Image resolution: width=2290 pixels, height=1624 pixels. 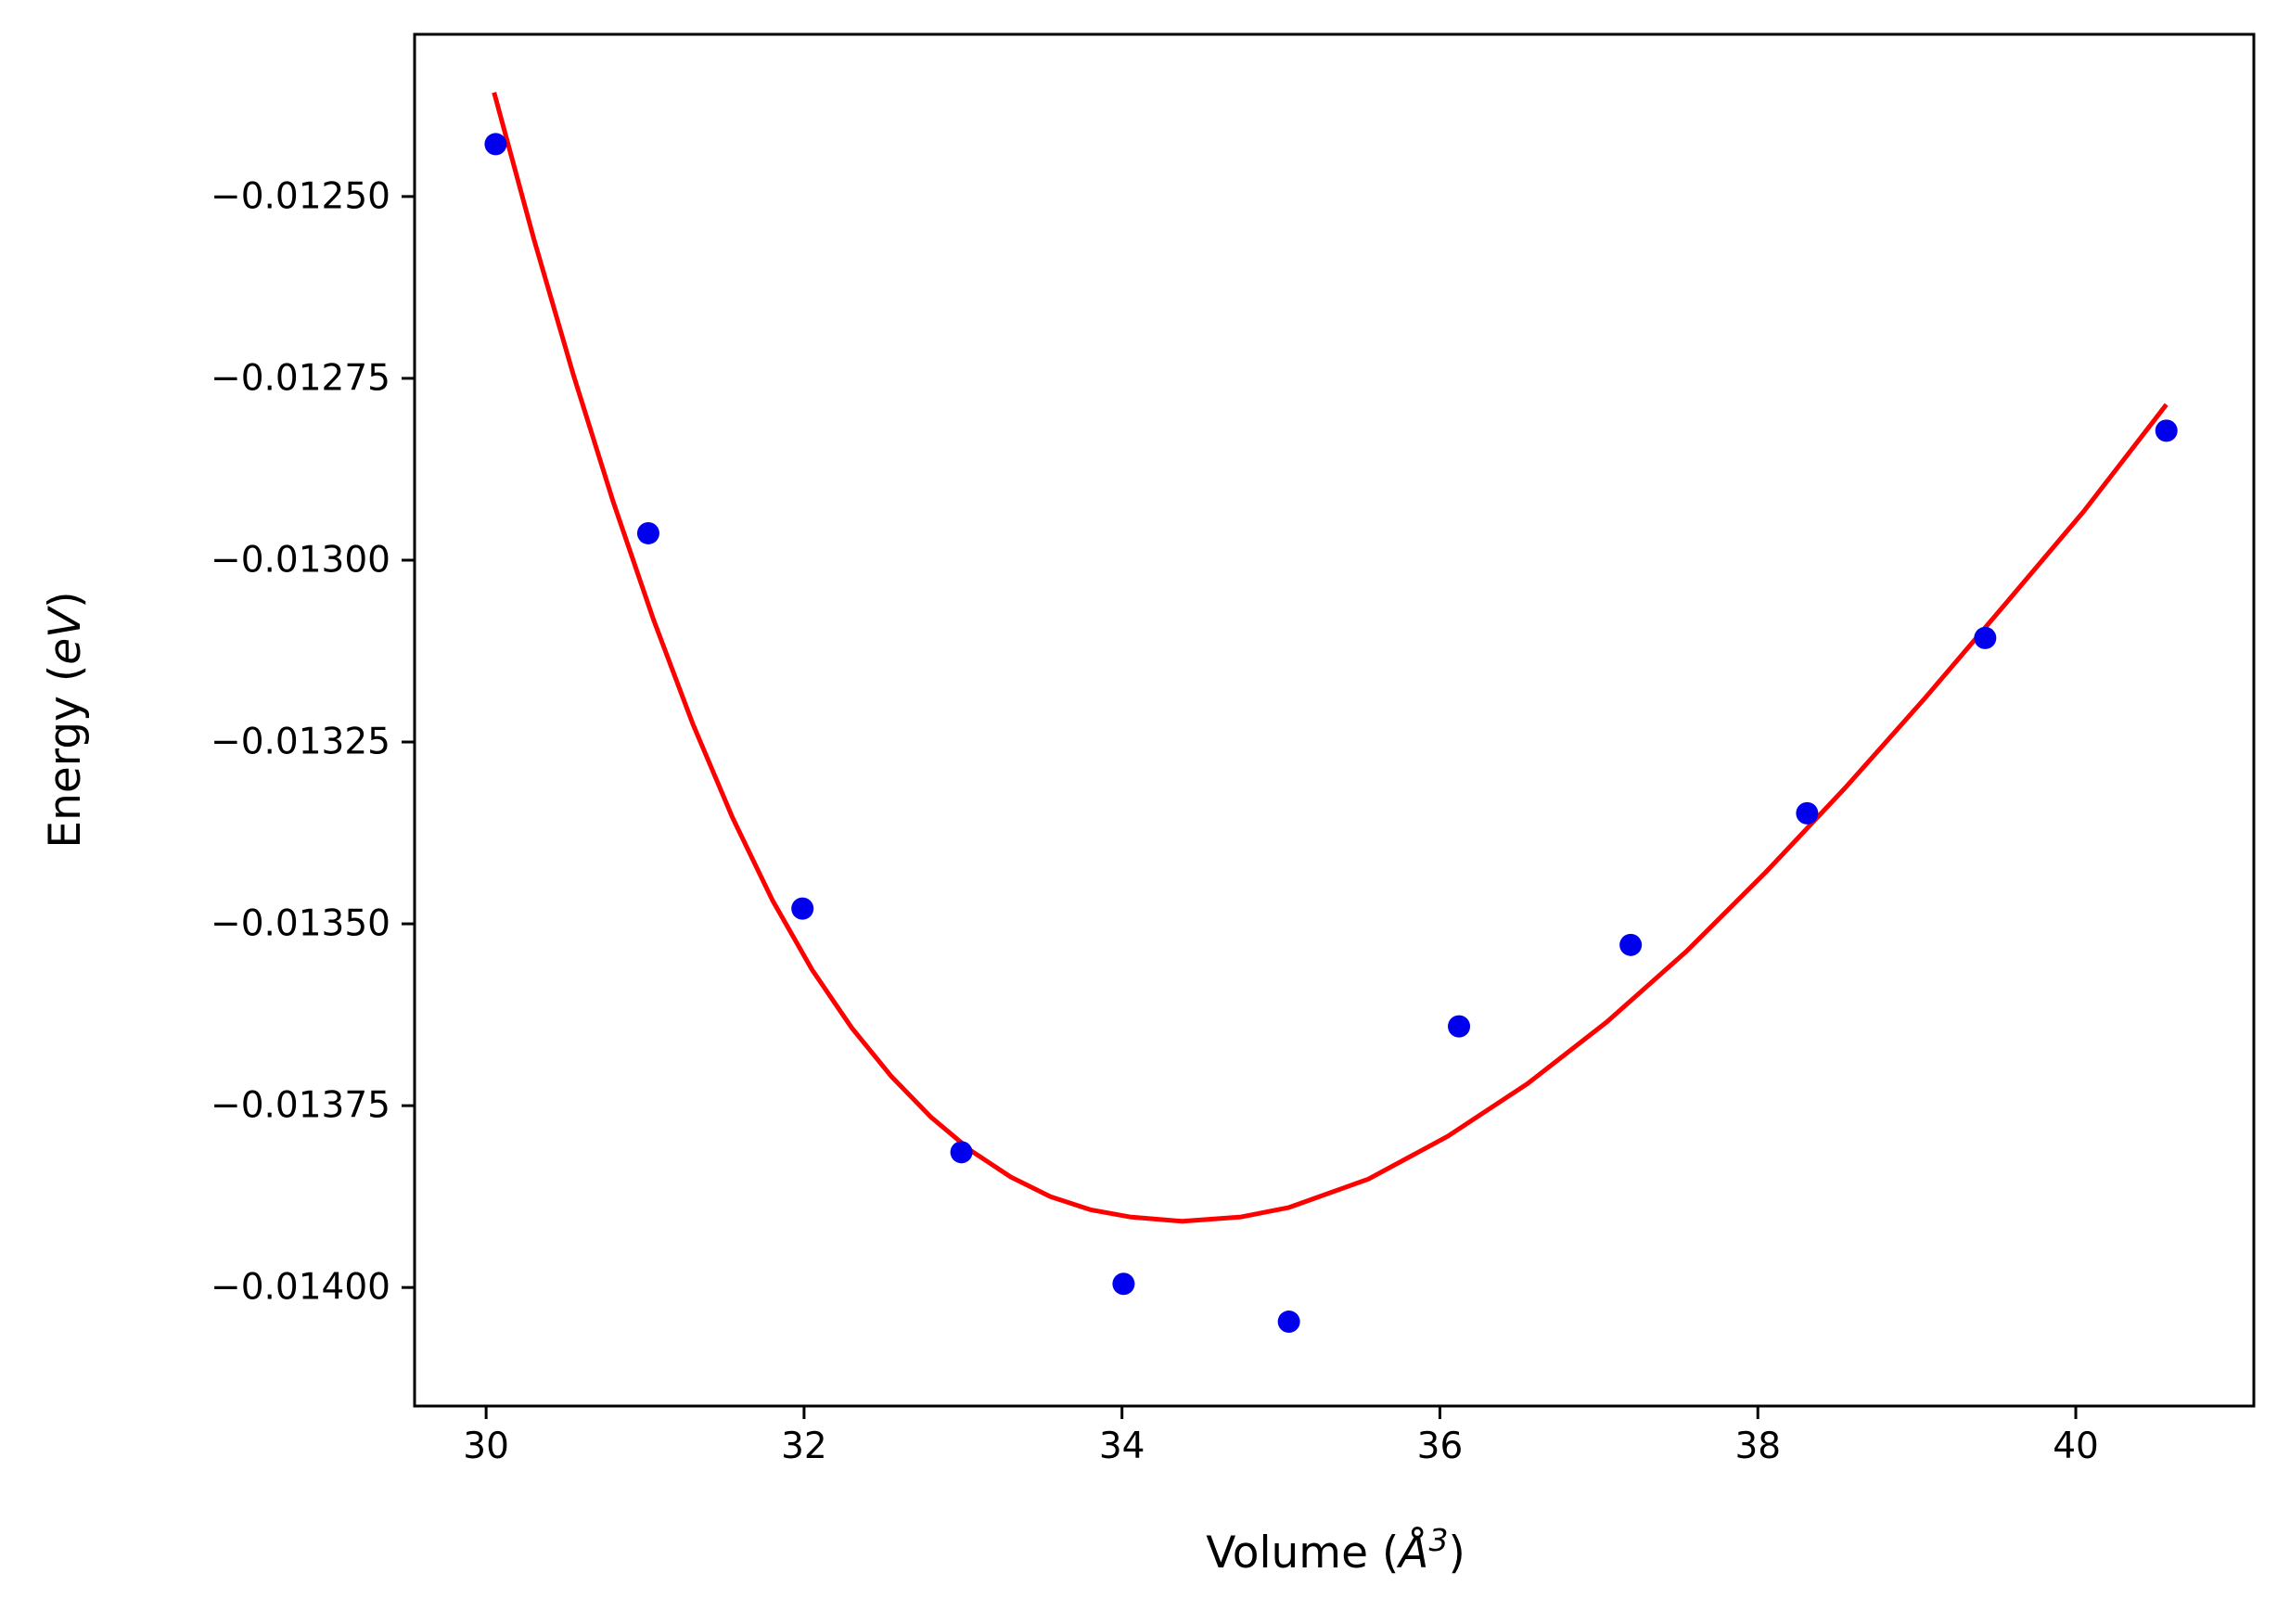 What do you see at coordinates (300, 196) in the screenshot?
I see `y-tick-label: −0.01250` at bounding box center [300, 196].